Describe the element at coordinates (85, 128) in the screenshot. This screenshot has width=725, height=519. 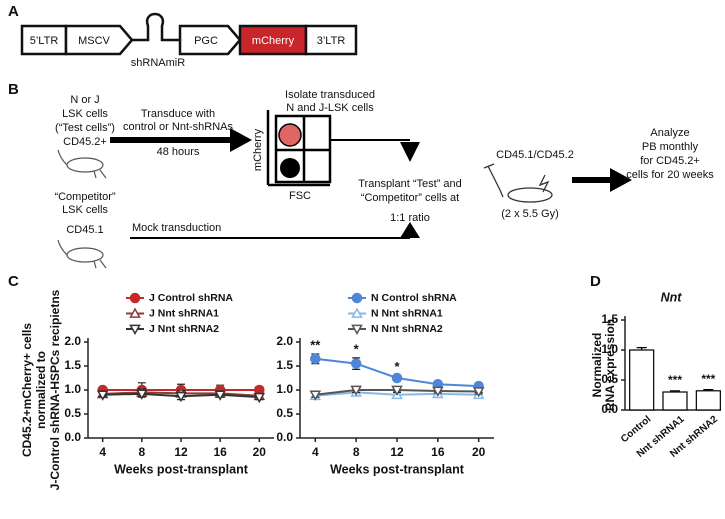
I see `text-line: (“Test cells”)` at that location.